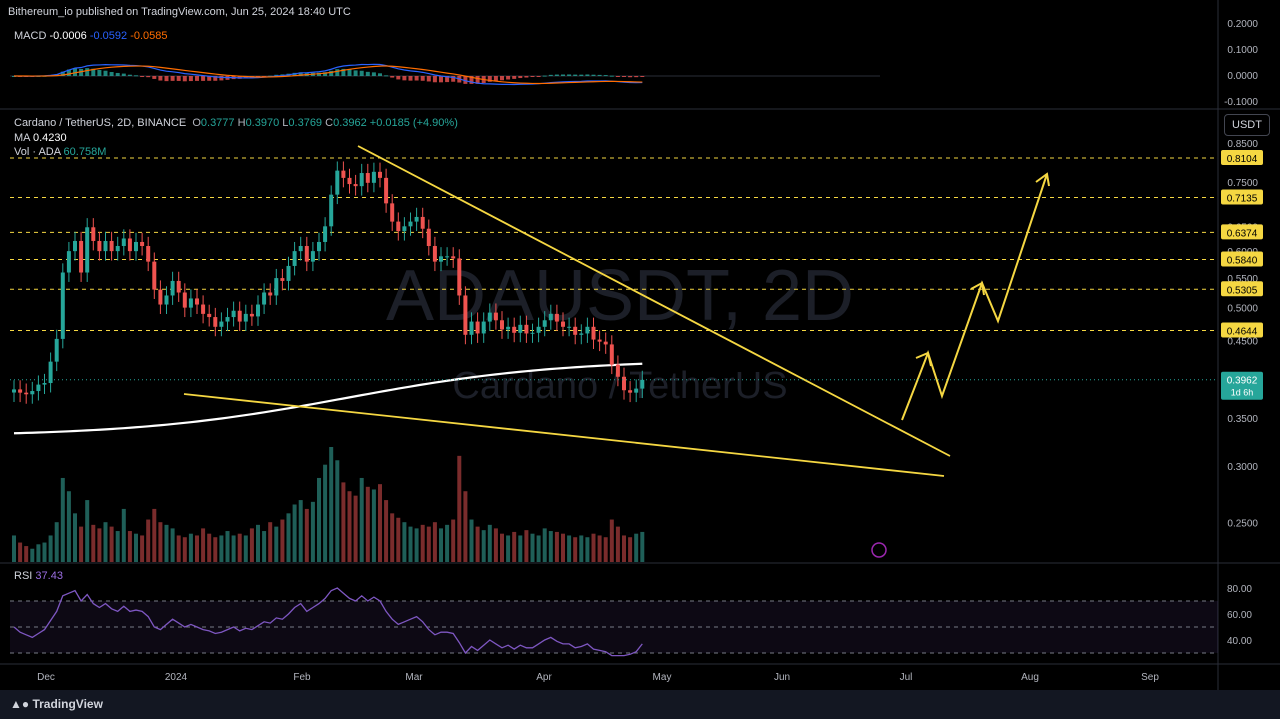  I want to click on symbol-name: Cardano / TetherUS, 2D, BINANCE, so click(100, 123).